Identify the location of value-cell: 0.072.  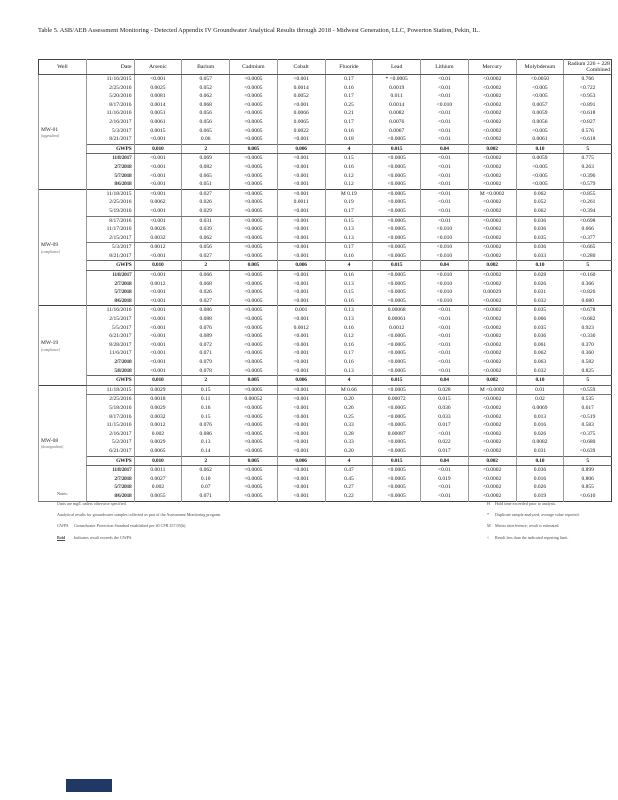
(205, 345).